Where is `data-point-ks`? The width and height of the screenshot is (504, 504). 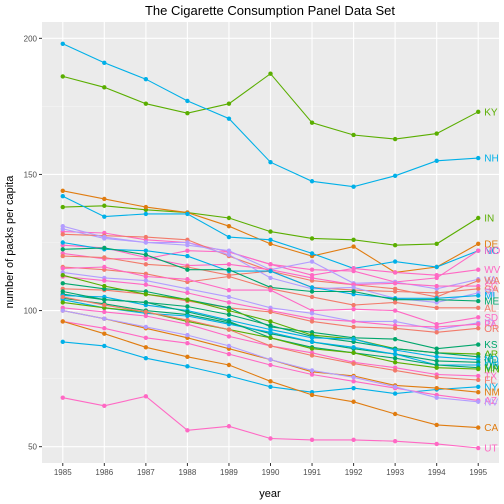
data-point-ks is located at coordinates (62, 283).